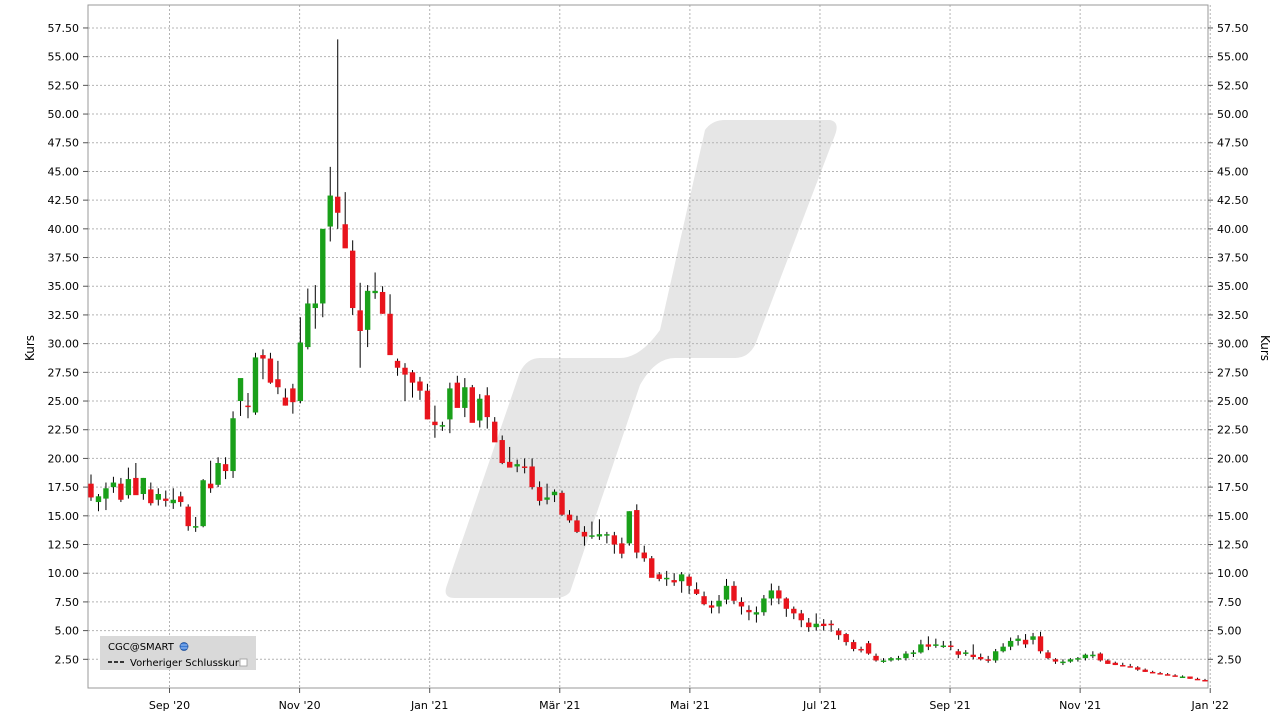  Describe the element at coordinates (1233, 114) in the screenshot. I see `y-tick-label-right: 50.00` at that location.